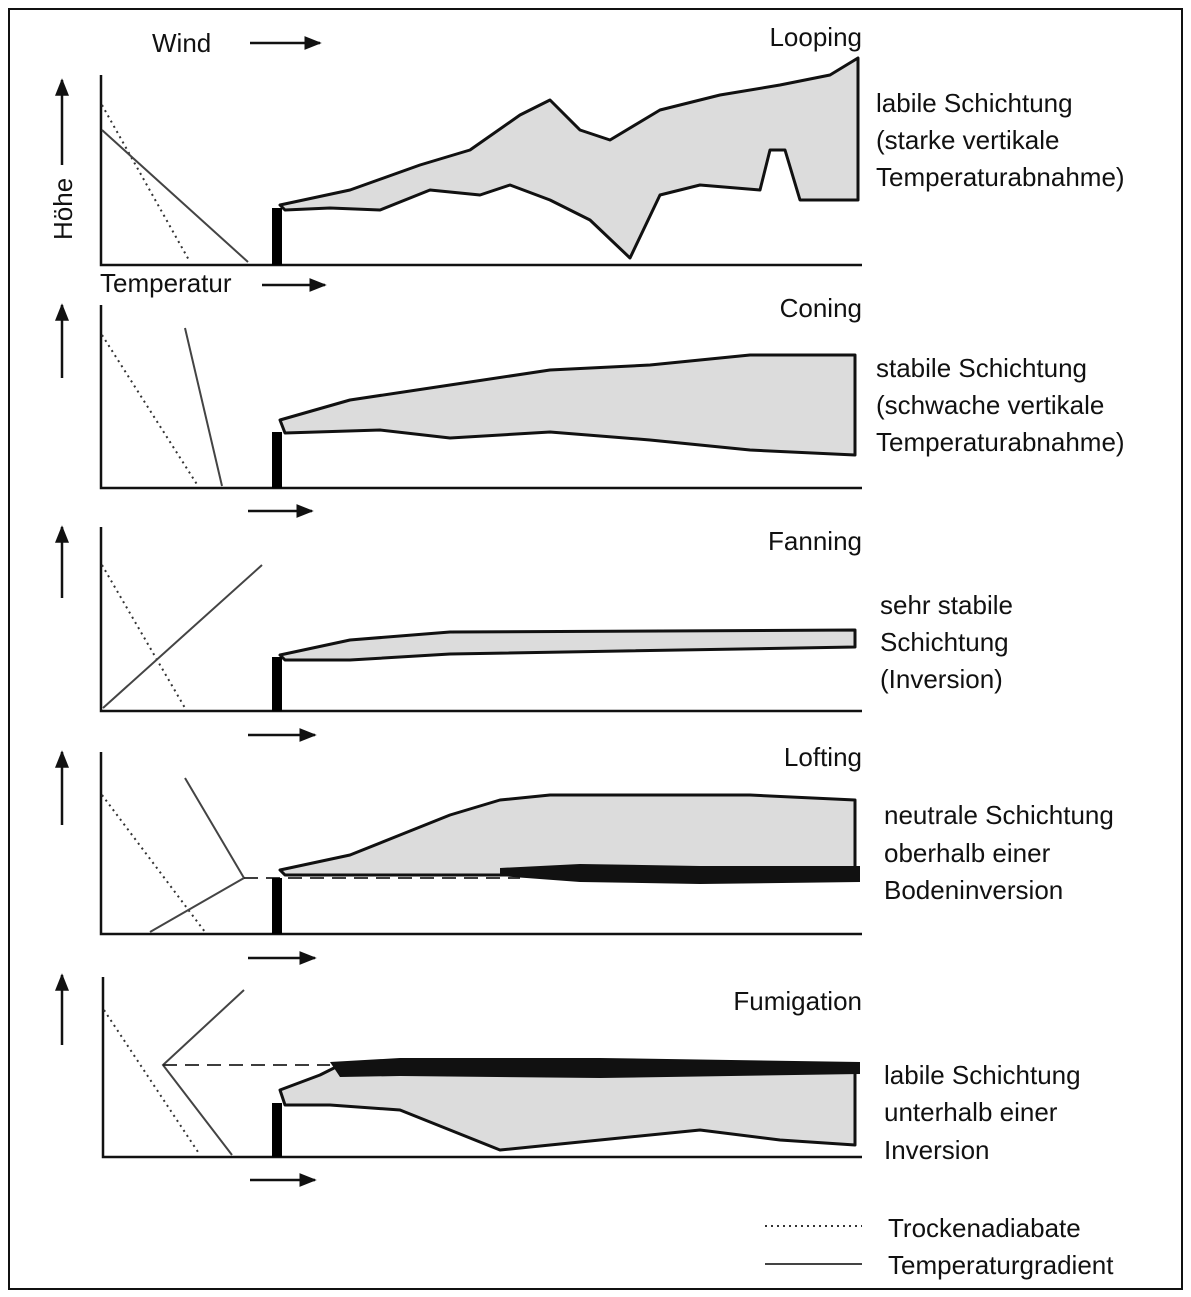 The image size is (1191, 1297). Describe the element at coordinates (181, 43) in the screenshot. I see `wind-label: Wind` at that location.